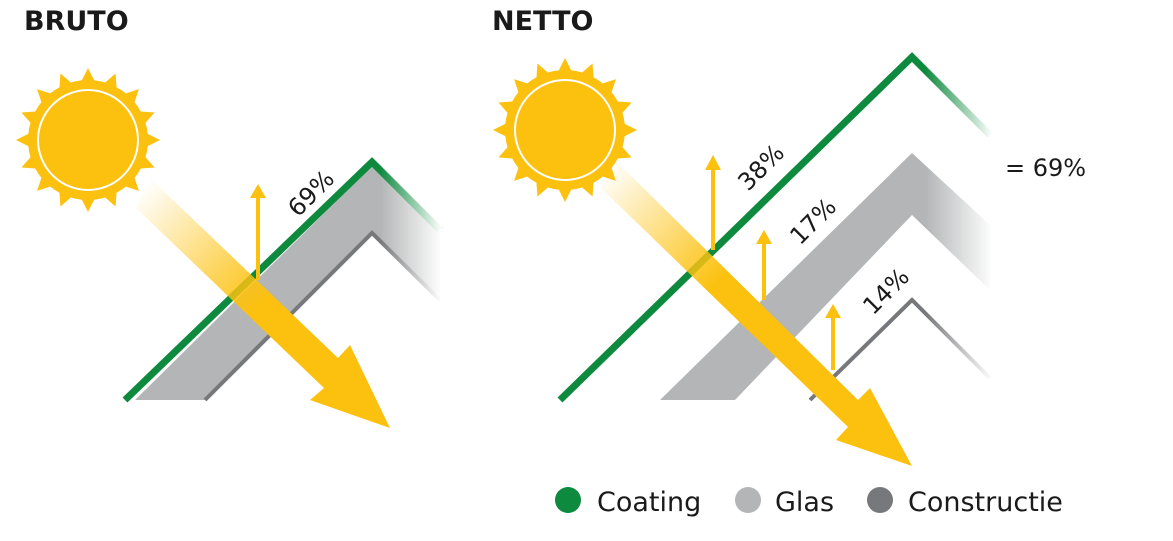 Image resolution: width=1173 pixels, height=541 pixels. I want to click on percent-label: 14%, so click(886, 292).